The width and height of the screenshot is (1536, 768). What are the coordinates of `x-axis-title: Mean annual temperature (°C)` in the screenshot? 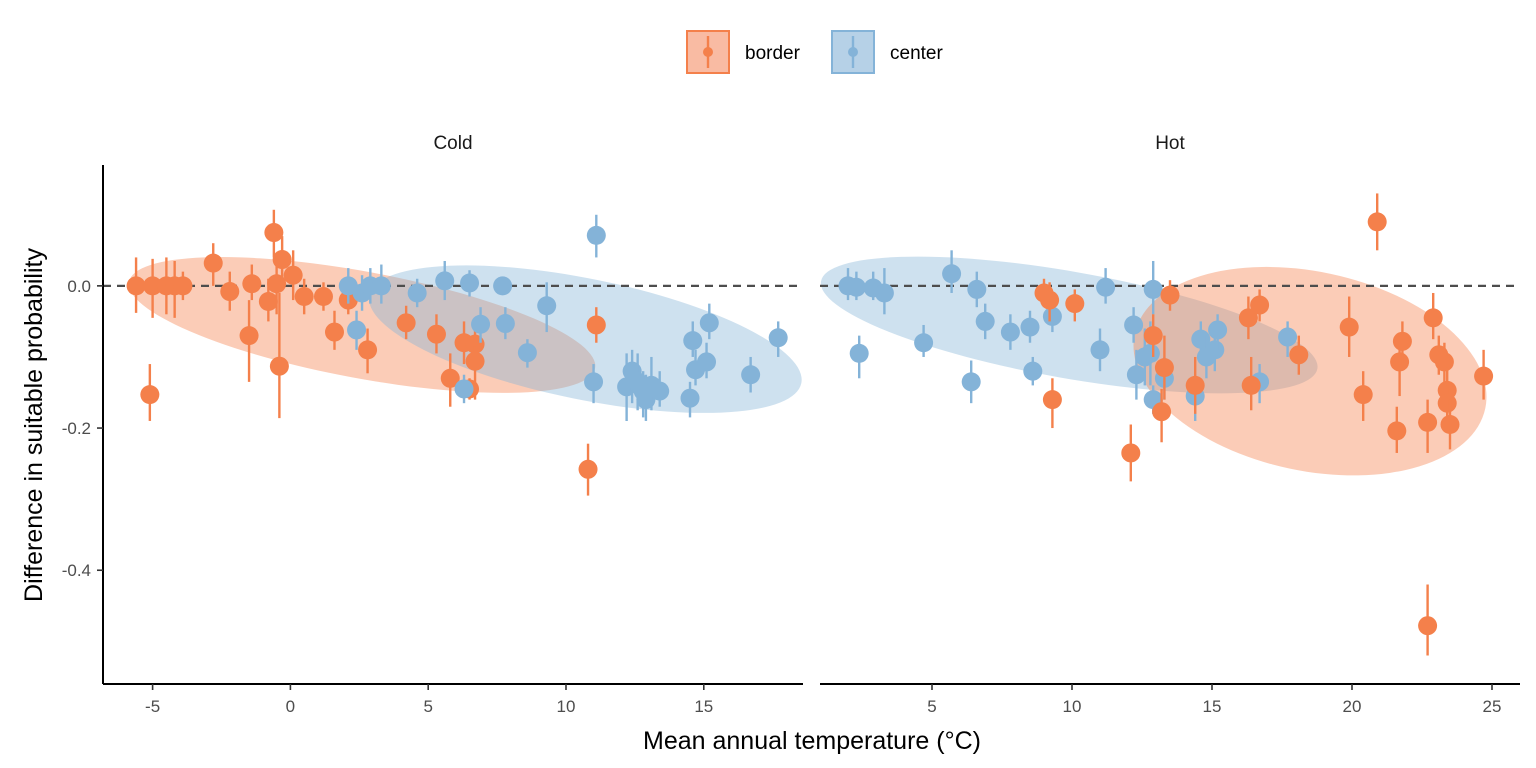 It's located at (812, 741).